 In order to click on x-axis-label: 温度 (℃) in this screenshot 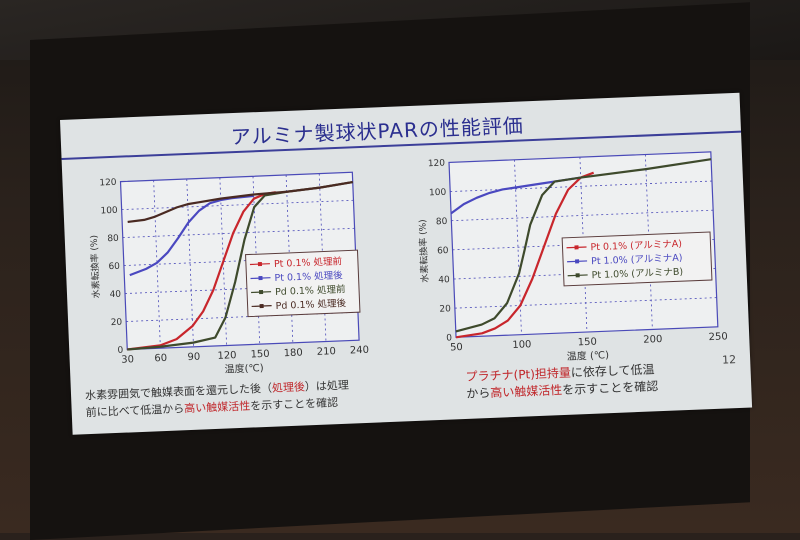, I will do `click(588, 355)`.